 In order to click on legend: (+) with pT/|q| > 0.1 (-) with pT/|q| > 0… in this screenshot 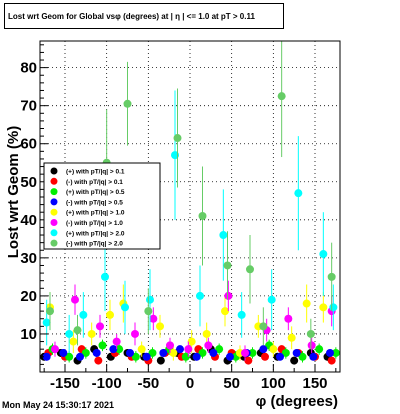, I will do `click(102, 206)`.